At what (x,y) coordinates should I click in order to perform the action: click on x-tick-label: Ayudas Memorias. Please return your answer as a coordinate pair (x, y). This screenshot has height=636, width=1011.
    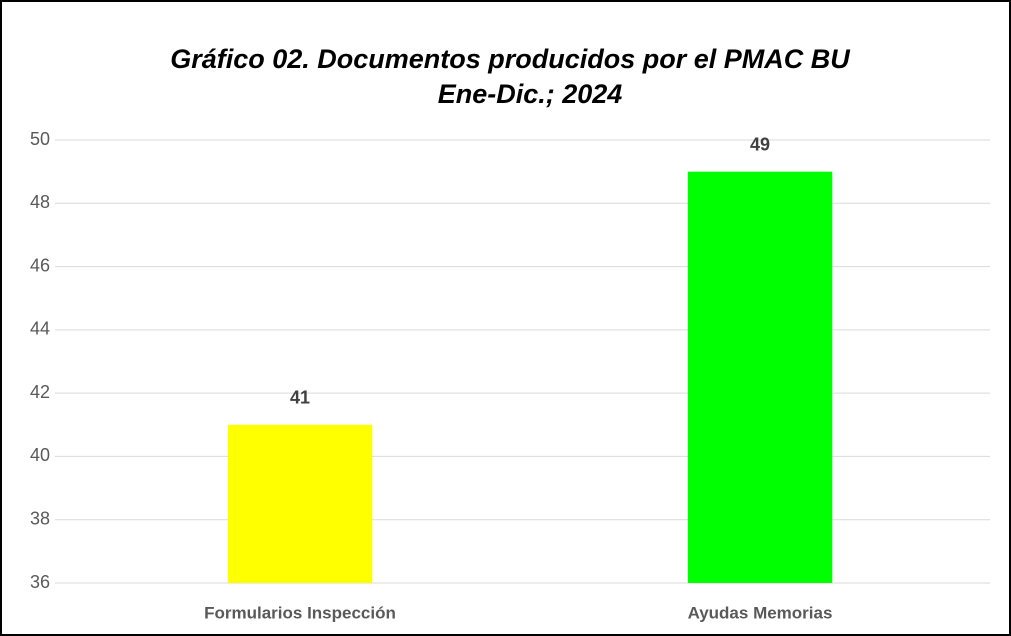
    Looking at the image, I should click on (760, 612).